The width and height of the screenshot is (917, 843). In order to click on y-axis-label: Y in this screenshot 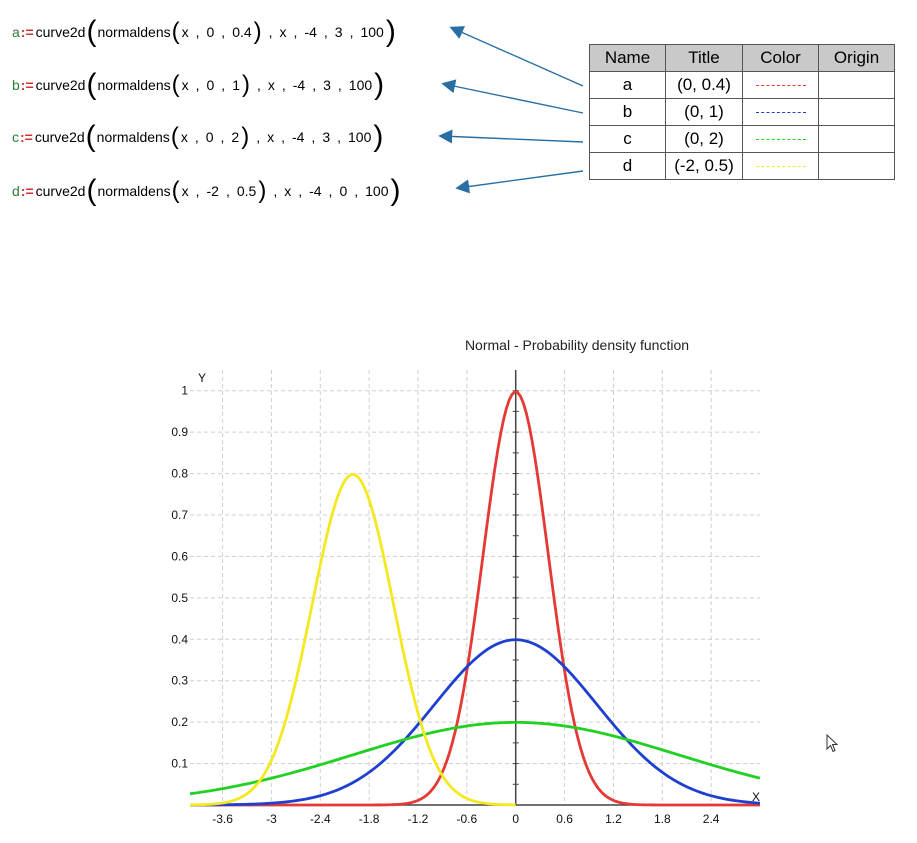, I will do `click(202, 378)`.